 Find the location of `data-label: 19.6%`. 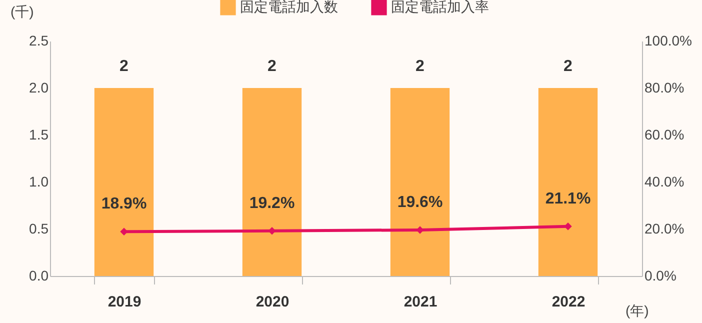

data-label: 19.6% is located at coordinates (420, 202).